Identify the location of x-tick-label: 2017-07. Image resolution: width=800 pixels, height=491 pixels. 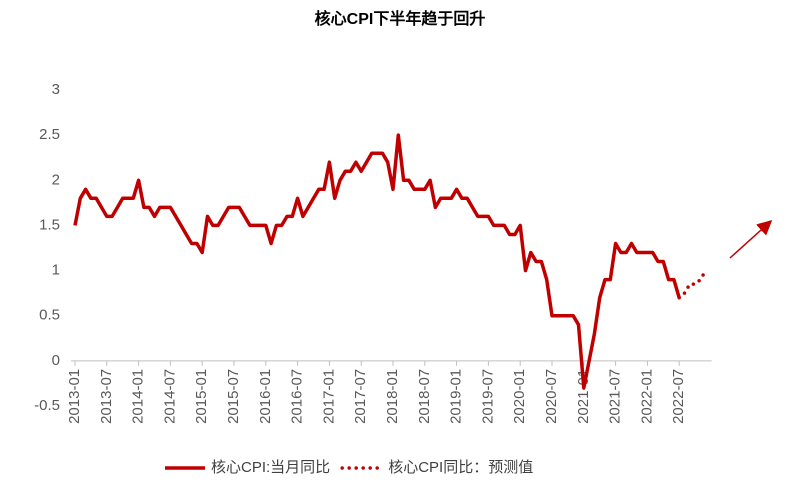
(360, 396).